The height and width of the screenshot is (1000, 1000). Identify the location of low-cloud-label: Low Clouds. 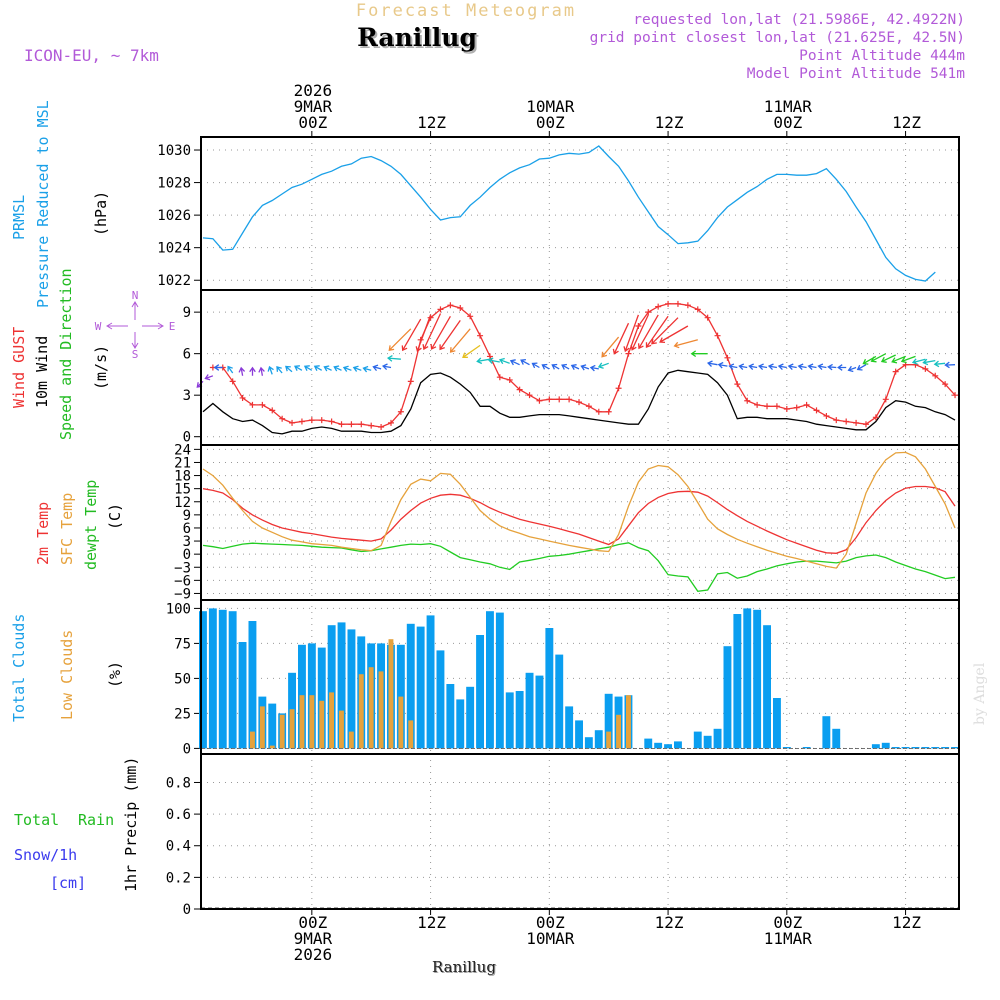
(67, 675).